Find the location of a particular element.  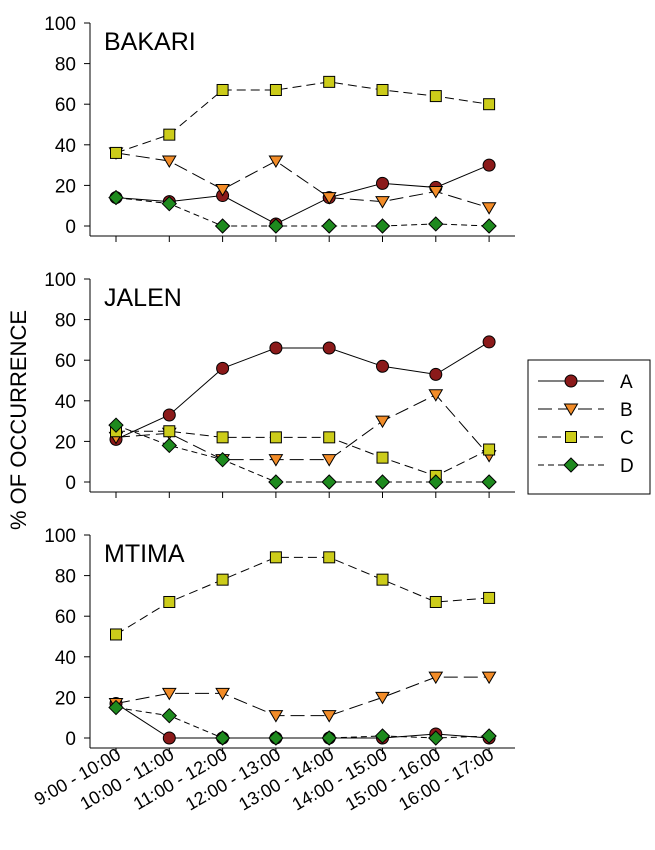

legend-label-c: C is located at coordinates (627, 438).